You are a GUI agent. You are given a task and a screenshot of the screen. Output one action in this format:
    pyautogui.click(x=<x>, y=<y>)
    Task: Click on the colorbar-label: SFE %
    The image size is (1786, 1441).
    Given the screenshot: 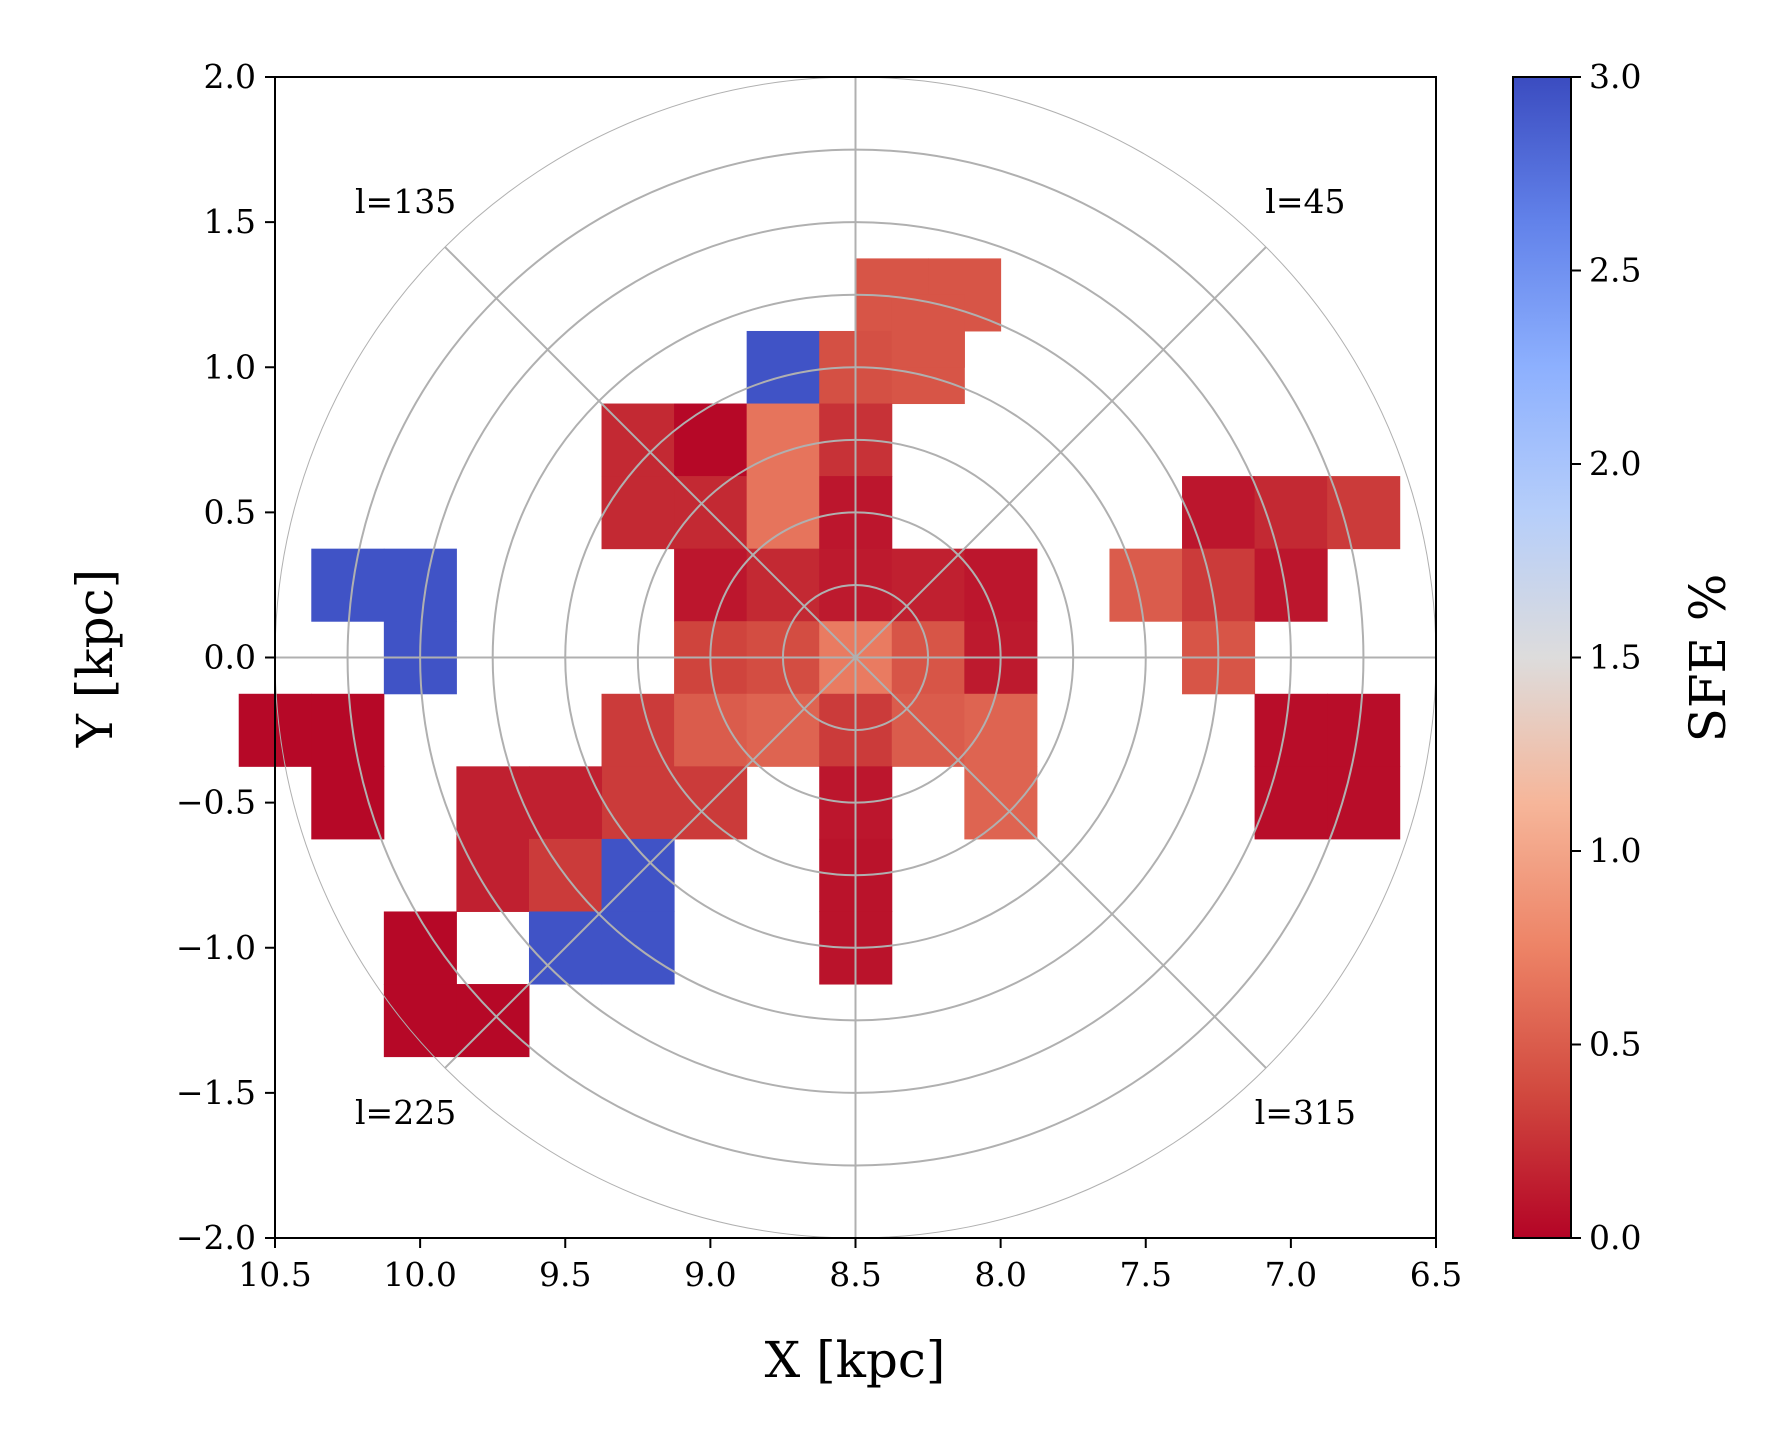 What is the action you would take?
    pyautogui.click(x=1708, y=658)
    